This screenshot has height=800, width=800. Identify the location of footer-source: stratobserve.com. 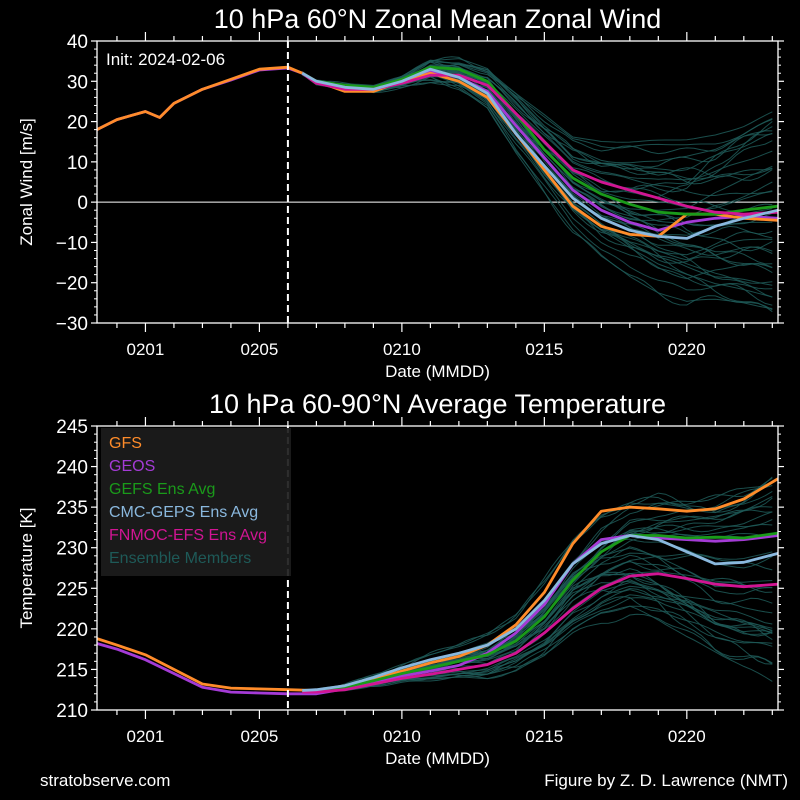
(105, 780).